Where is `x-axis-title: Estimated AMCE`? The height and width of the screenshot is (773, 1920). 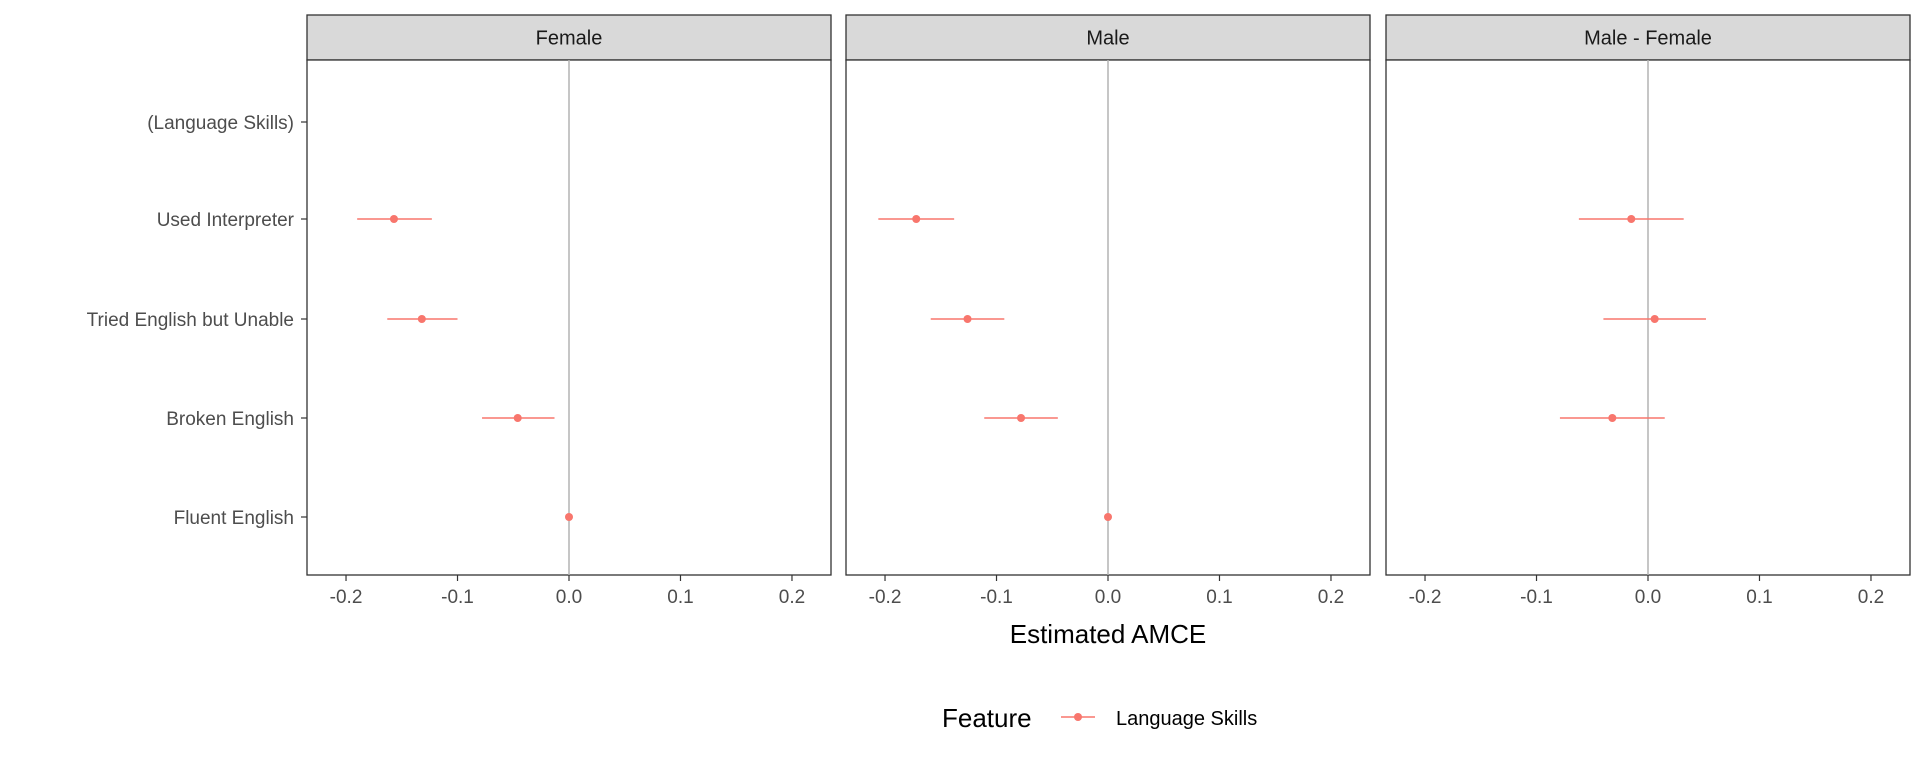
x-axis-title: Estimated AMCE is located at coordinates (1108, 634).